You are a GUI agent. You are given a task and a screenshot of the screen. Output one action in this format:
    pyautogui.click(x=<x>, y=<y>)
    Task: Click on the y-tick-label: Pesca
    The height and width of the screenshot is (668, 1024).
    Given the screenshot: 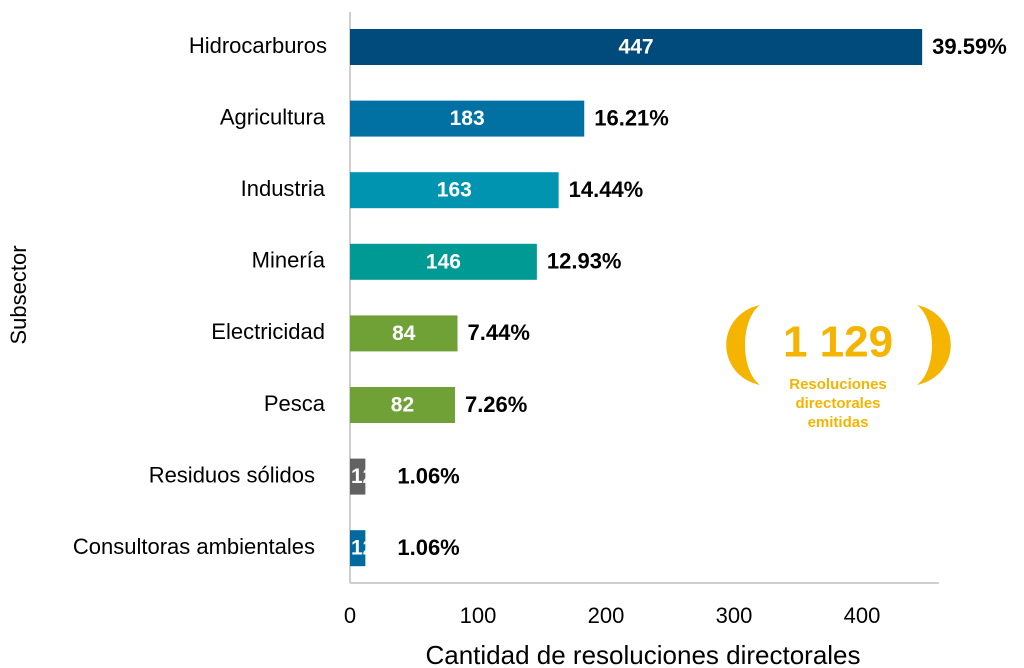 What is the action you would take?
    pyautogui.click(x=295, y=403)
    